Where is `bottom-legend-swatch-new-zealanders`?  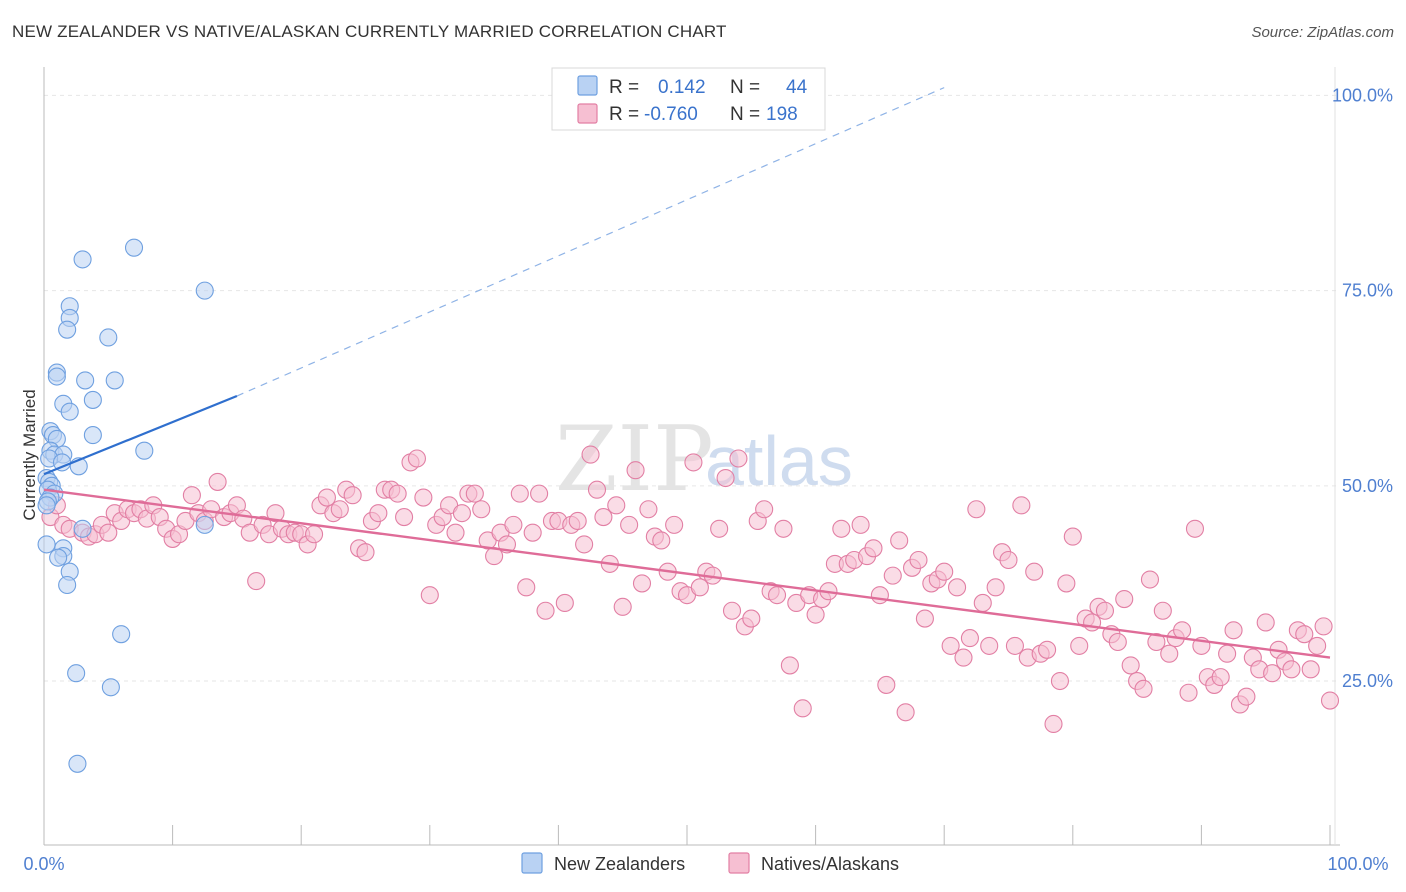
bottom-legend-swatch-new-zealanders is located at coordinates (532, 863).